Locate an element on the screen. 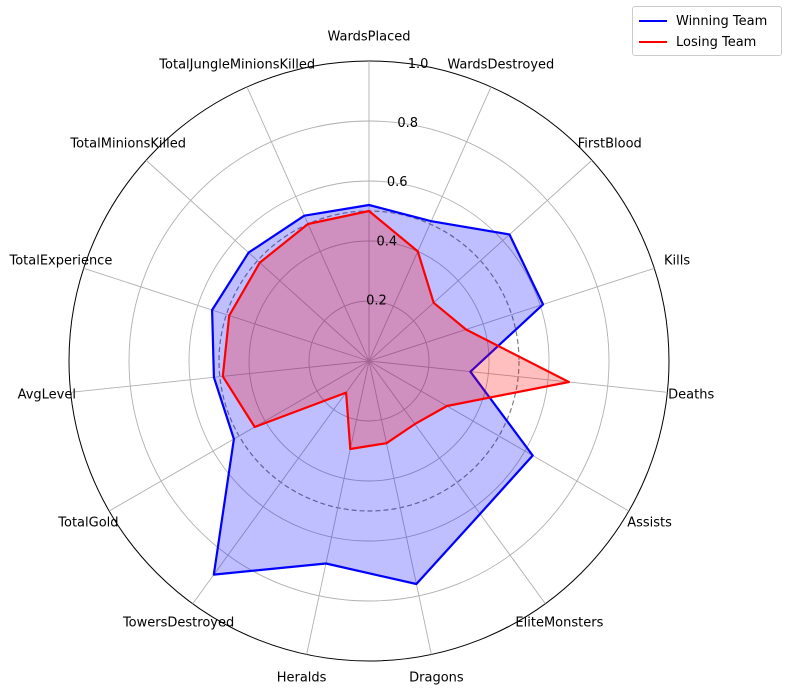  legend-label-losing: Losing Team is located at coordinates (716, 42).